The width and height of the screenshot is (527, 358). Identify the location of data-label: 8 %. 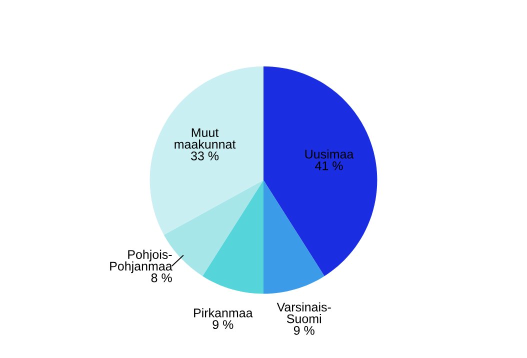
(161, 277).